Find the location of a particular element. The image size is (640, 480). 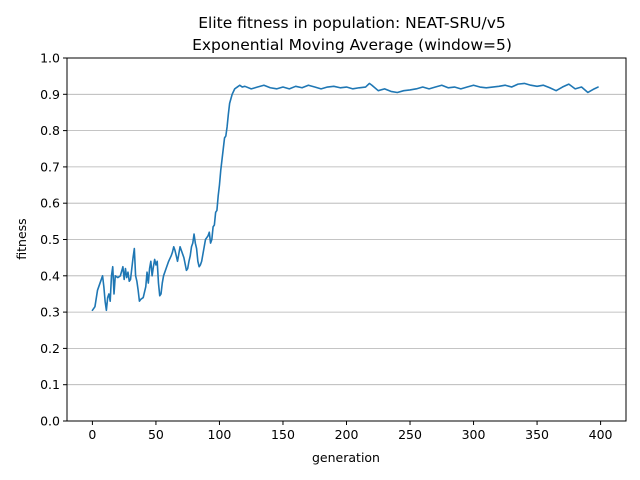

y-tick-label: 0.5 is located at coordinates (50, 239).